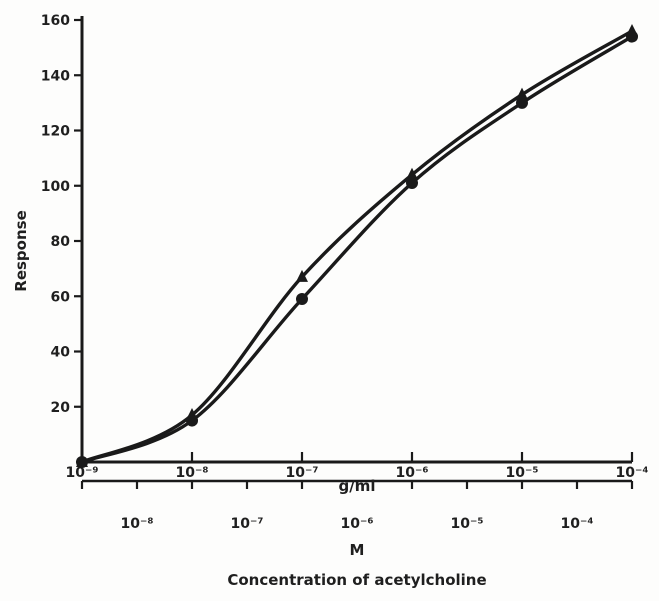  What do you see at coordinates (81, 473) in the screenshot?
I see `top-x-tick-label: 10⁻⁹` at bounding box center [81, 473].